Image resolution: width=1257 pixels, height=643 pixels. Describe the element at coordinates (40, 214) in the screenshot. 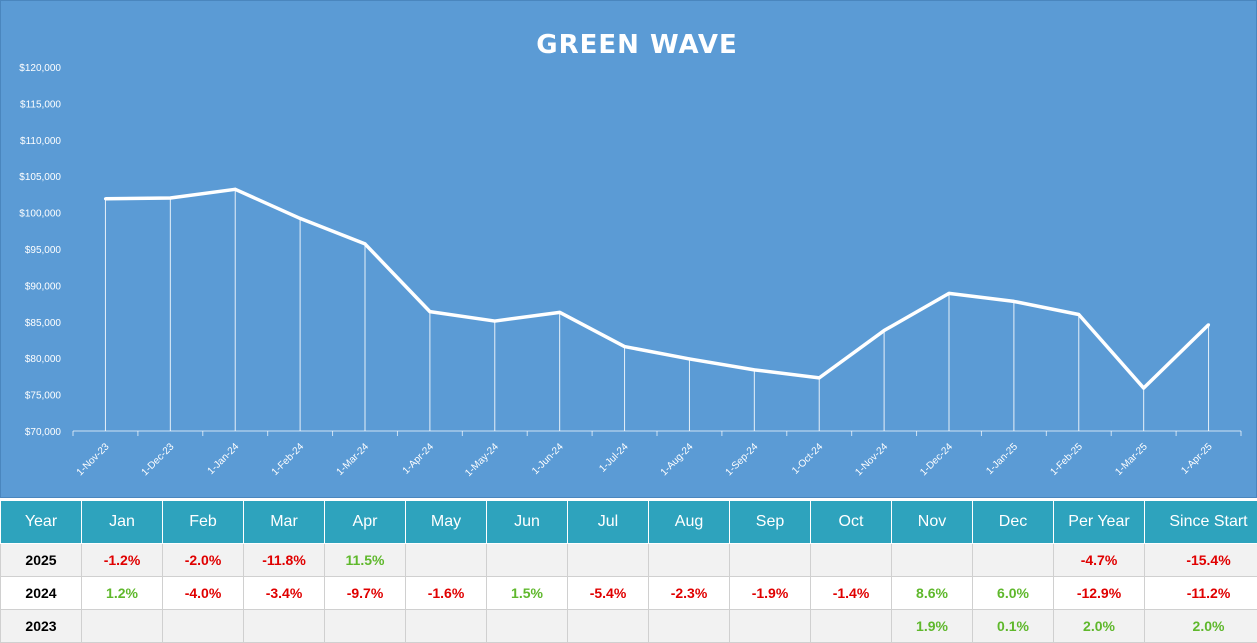

I see `y-tick-label: $100,000` at that location.